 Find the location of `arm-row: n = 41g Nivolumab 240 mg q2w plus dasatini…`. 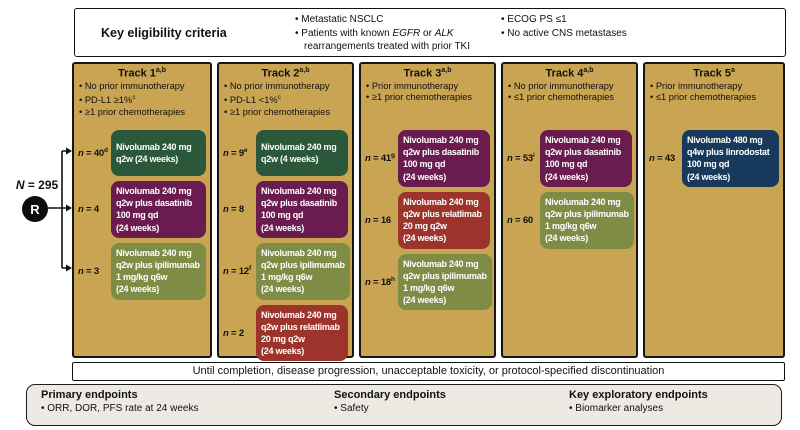

arm-row: n = 41g Nivolumab 240 mg q2w plus dasatini… is located at coordinates (426, 158).